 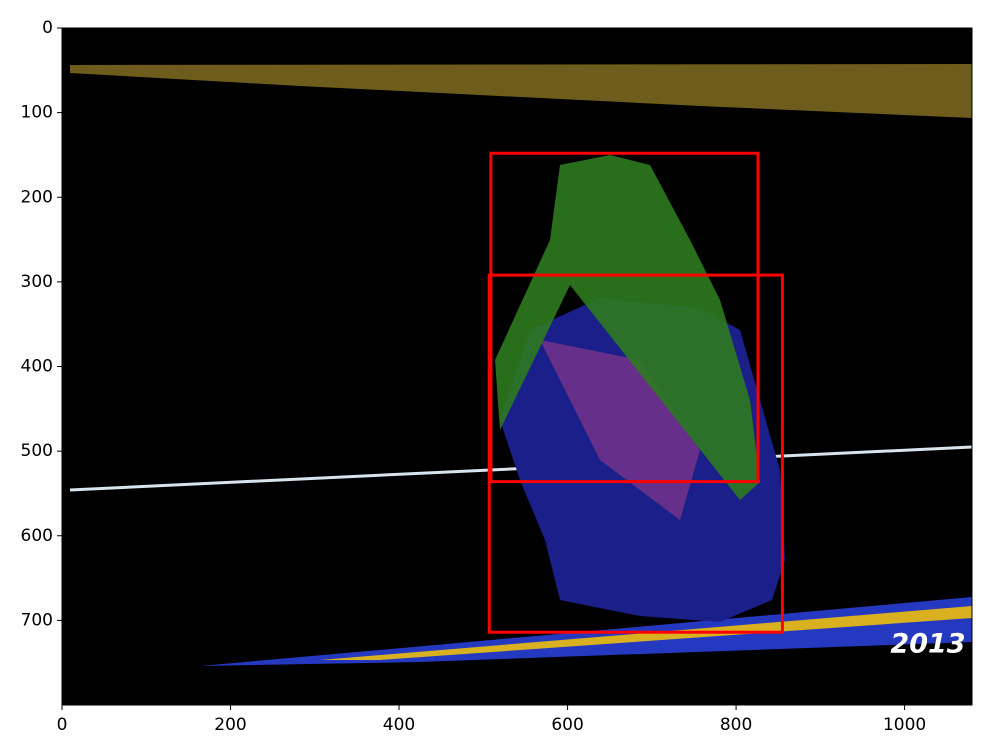 What do you see at coordinates (927, 644) in the screenshot?
I see `annotation: 2013` at bounding box center [927, 644].